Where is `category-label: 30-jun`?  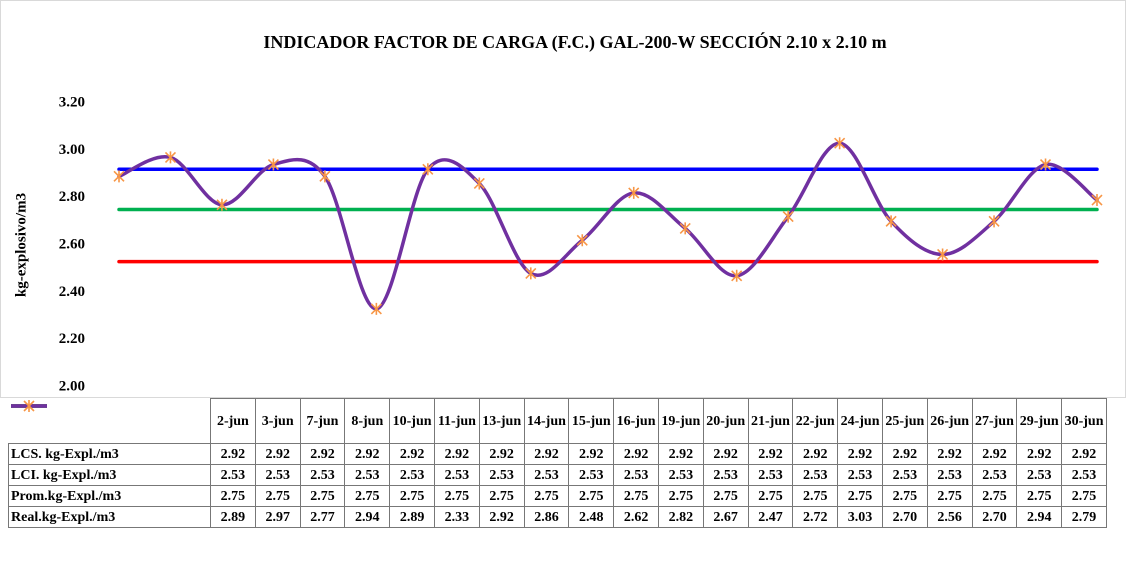 category-label: 30-jun is located at coordinates (1084, 421).